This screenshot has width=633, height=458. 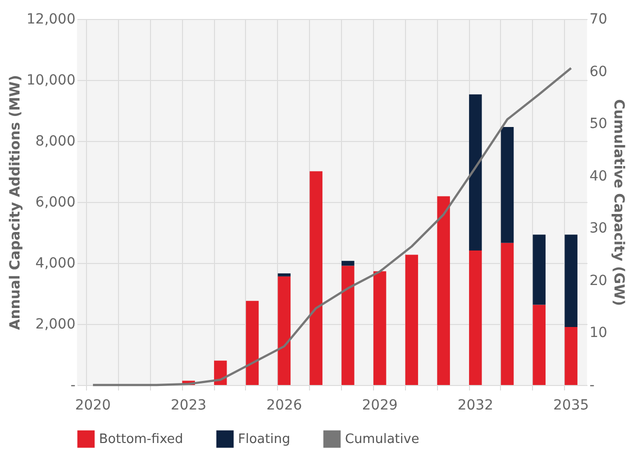 What do you see at coordinates (599, 124) in the screenshot?
I see `y2-tick-label: 50` at bounding box center [599, 124].